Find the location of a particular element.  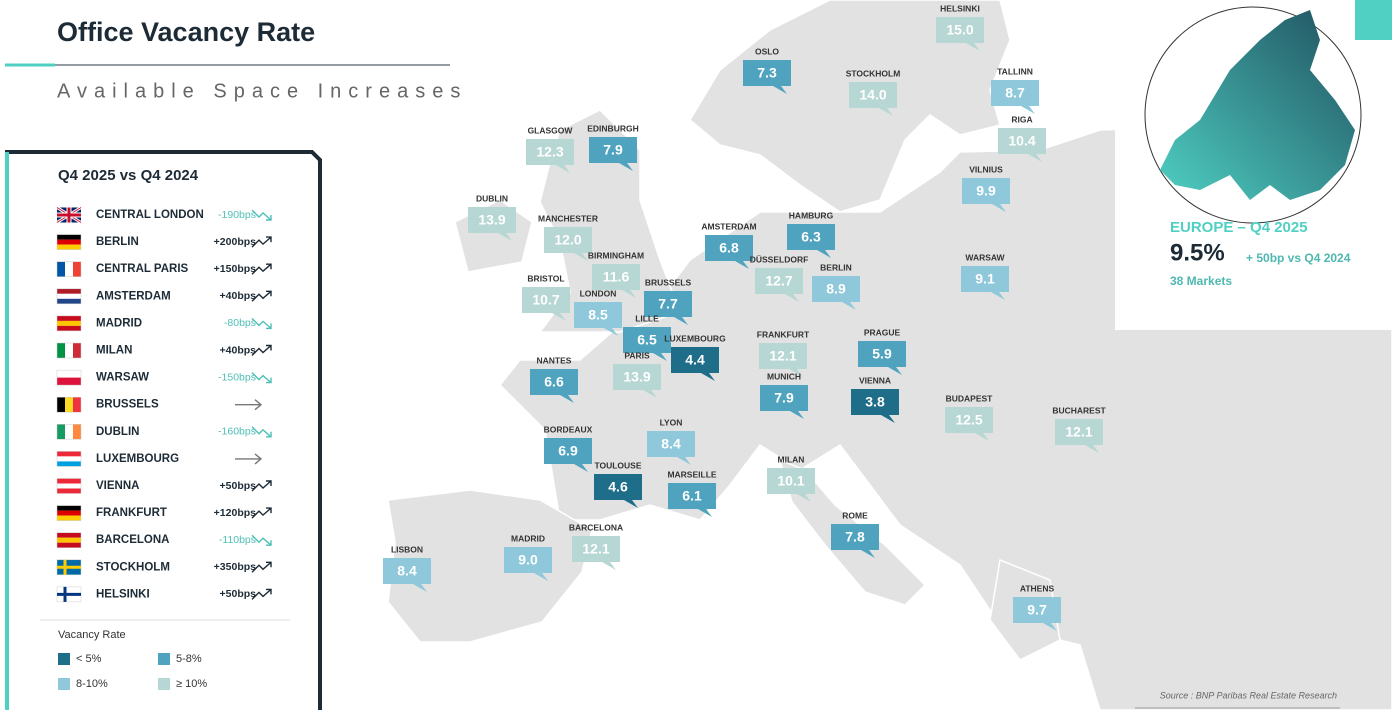

market: 6.5 LILLE is located at coordinates (647, 337).